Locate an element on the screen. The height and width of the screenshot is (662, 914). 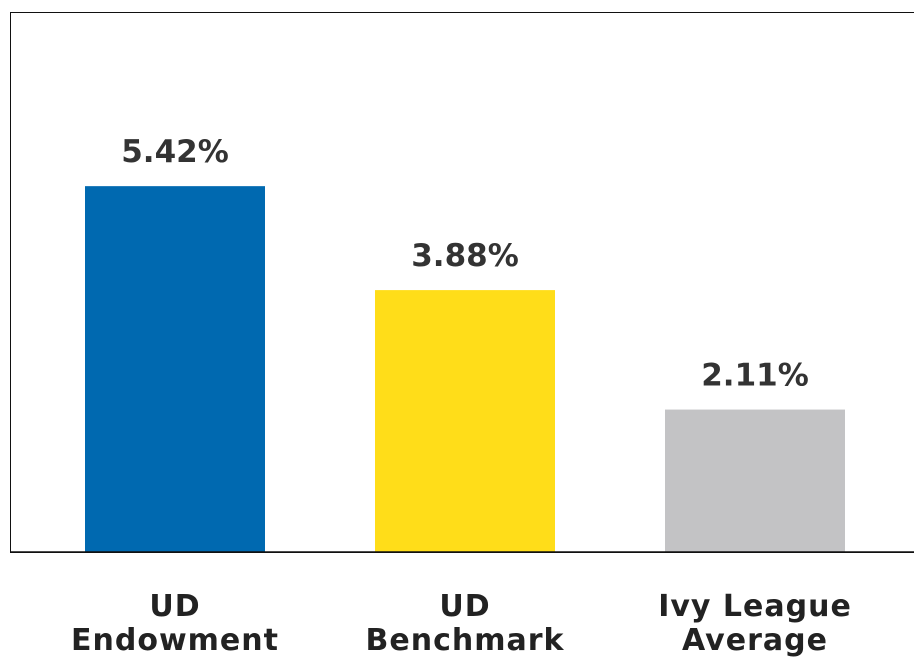
x-tick-label: UD Benchmark is located at coordinates (465, 623).